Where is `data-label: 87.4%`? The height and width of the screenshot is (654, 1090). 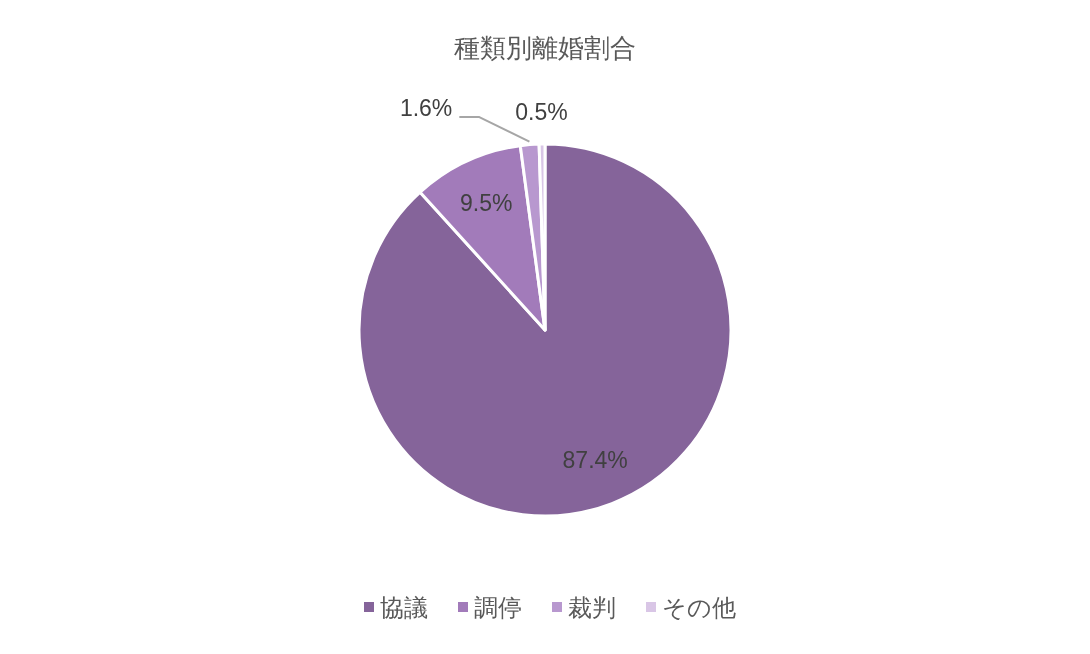 data-label: 87.4% is located at coordinates (595, 460).